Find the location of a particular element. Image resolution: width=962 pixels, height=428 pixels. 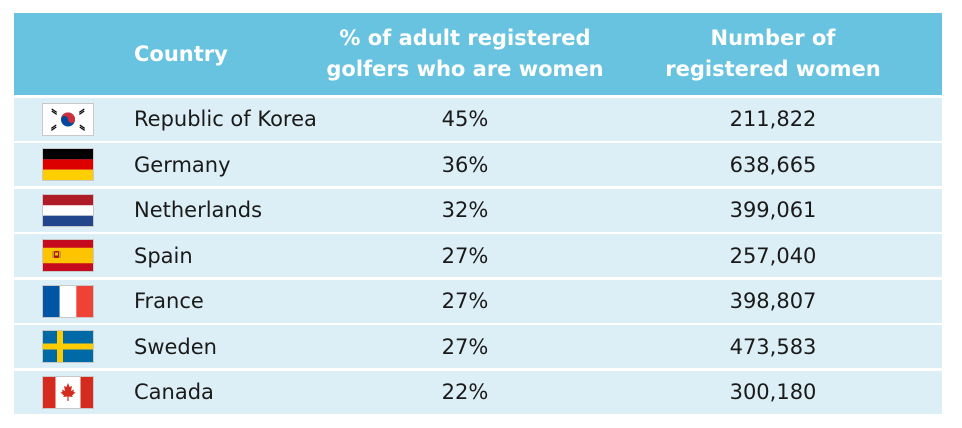

table-row: Netherlands 32% 399,061 is located at coordinates (478, 210).